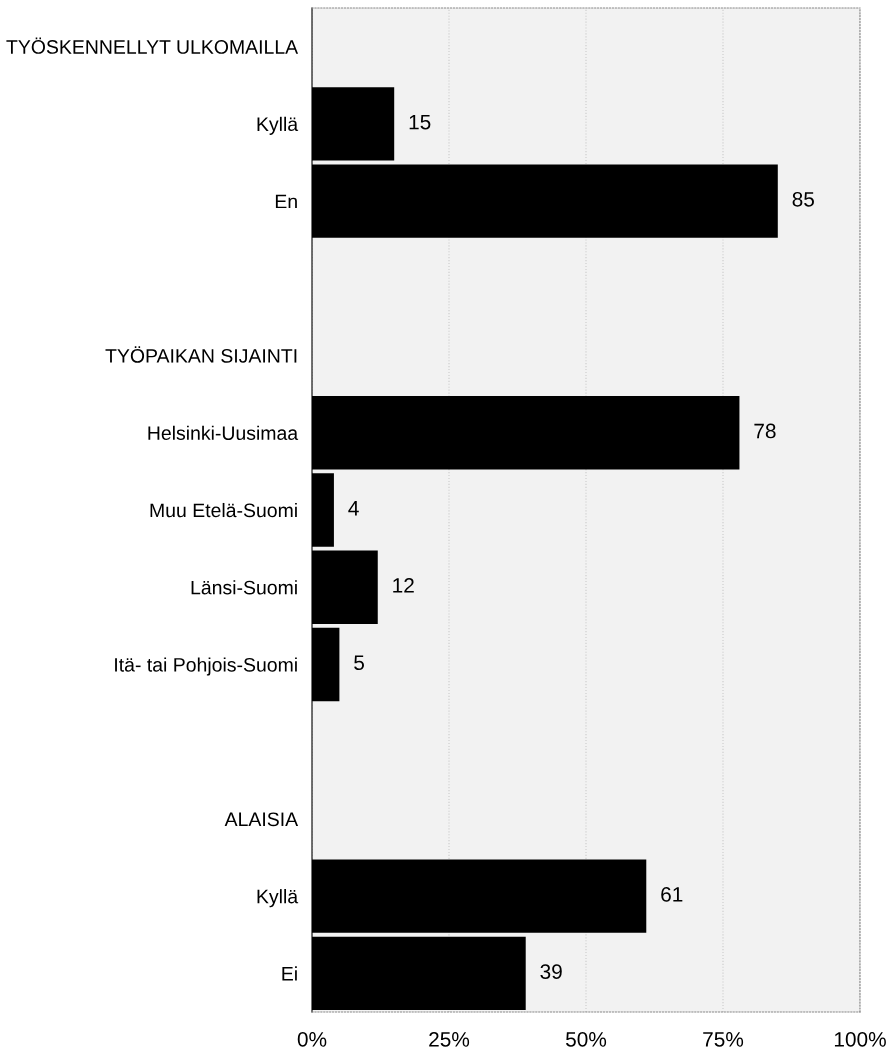 This screenshot has height=1062, width=888. I want to click on y-tick-label: TYÖSKENNELLYT ULKOMAILLA, so click(152, 45).